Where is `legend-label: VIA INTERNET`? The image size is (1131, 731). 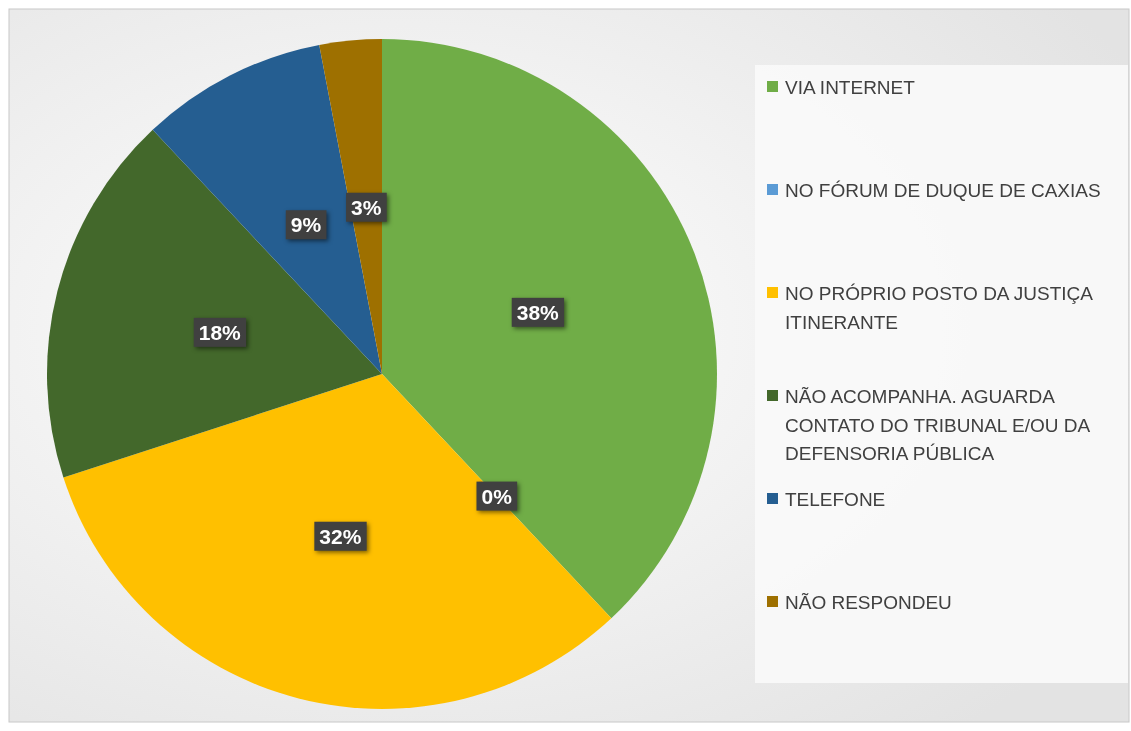
legend-label: VIA INTERNET is located at coordinates (850, 87).